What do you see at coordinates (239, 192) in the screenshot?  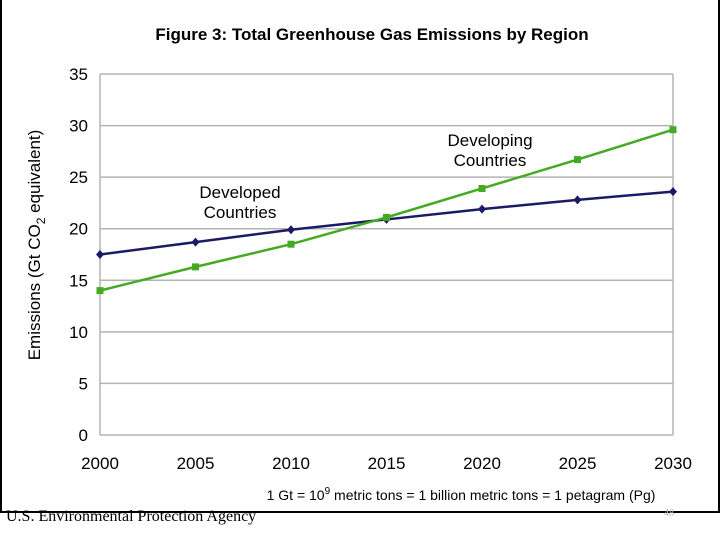 I see `series-label: Developed` at bounding box center [239, 192].